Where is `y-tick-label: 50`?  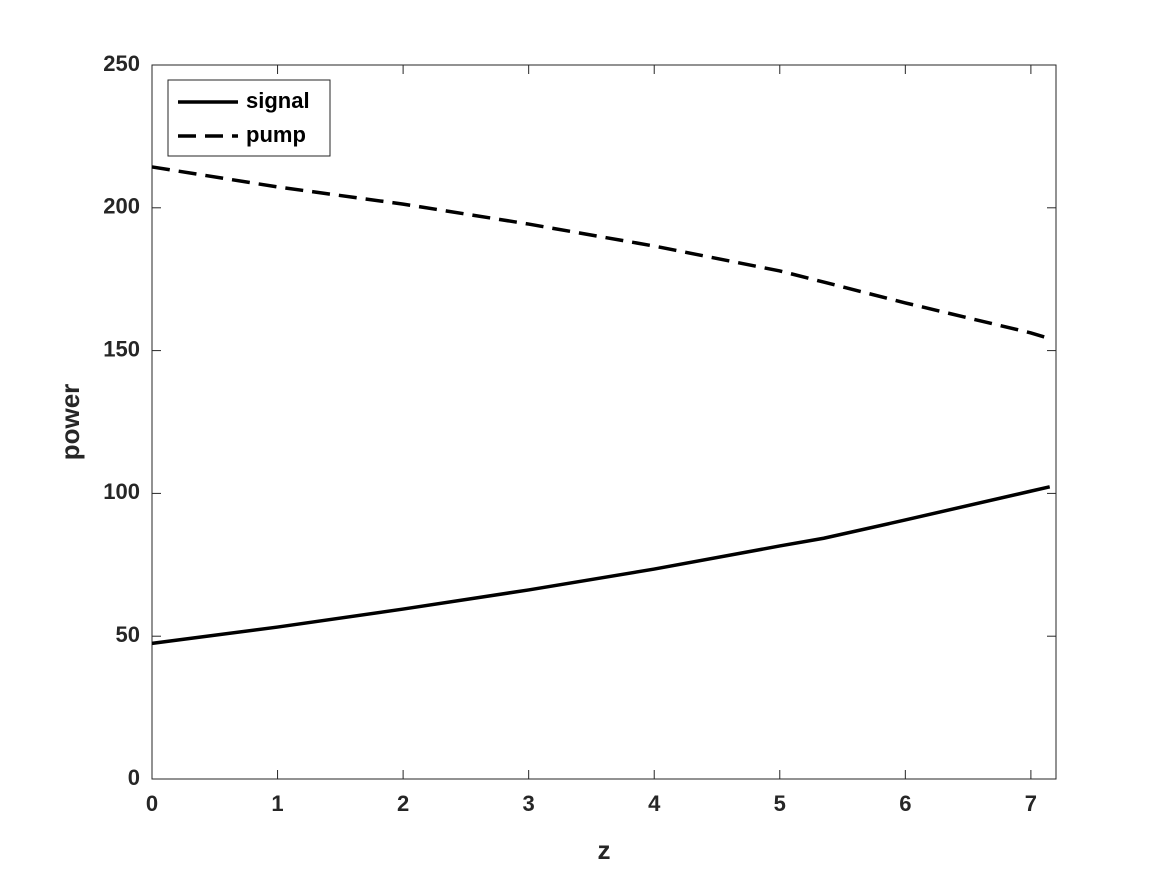
y-tick-label: 50 is located at coordinates (128, 634).